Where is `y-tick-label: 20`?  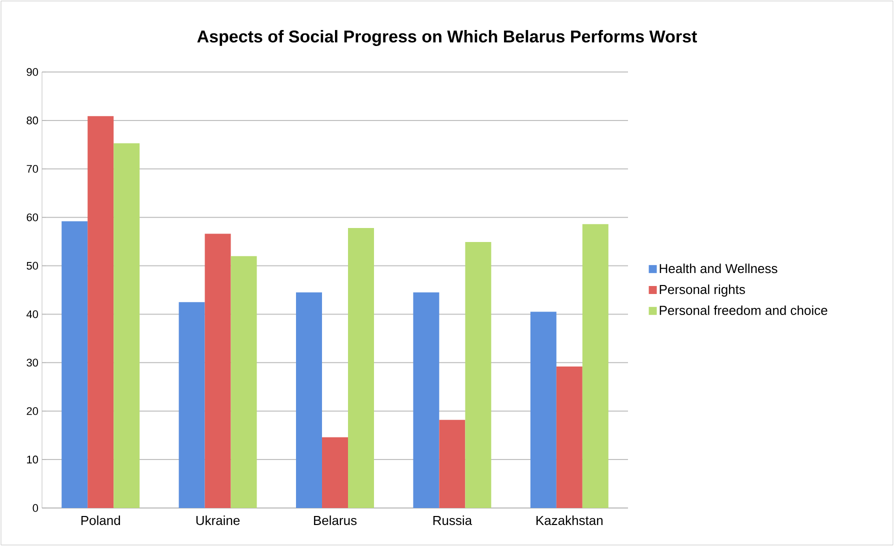 y-tick-label: 20 is located at coordinates (32, 411).